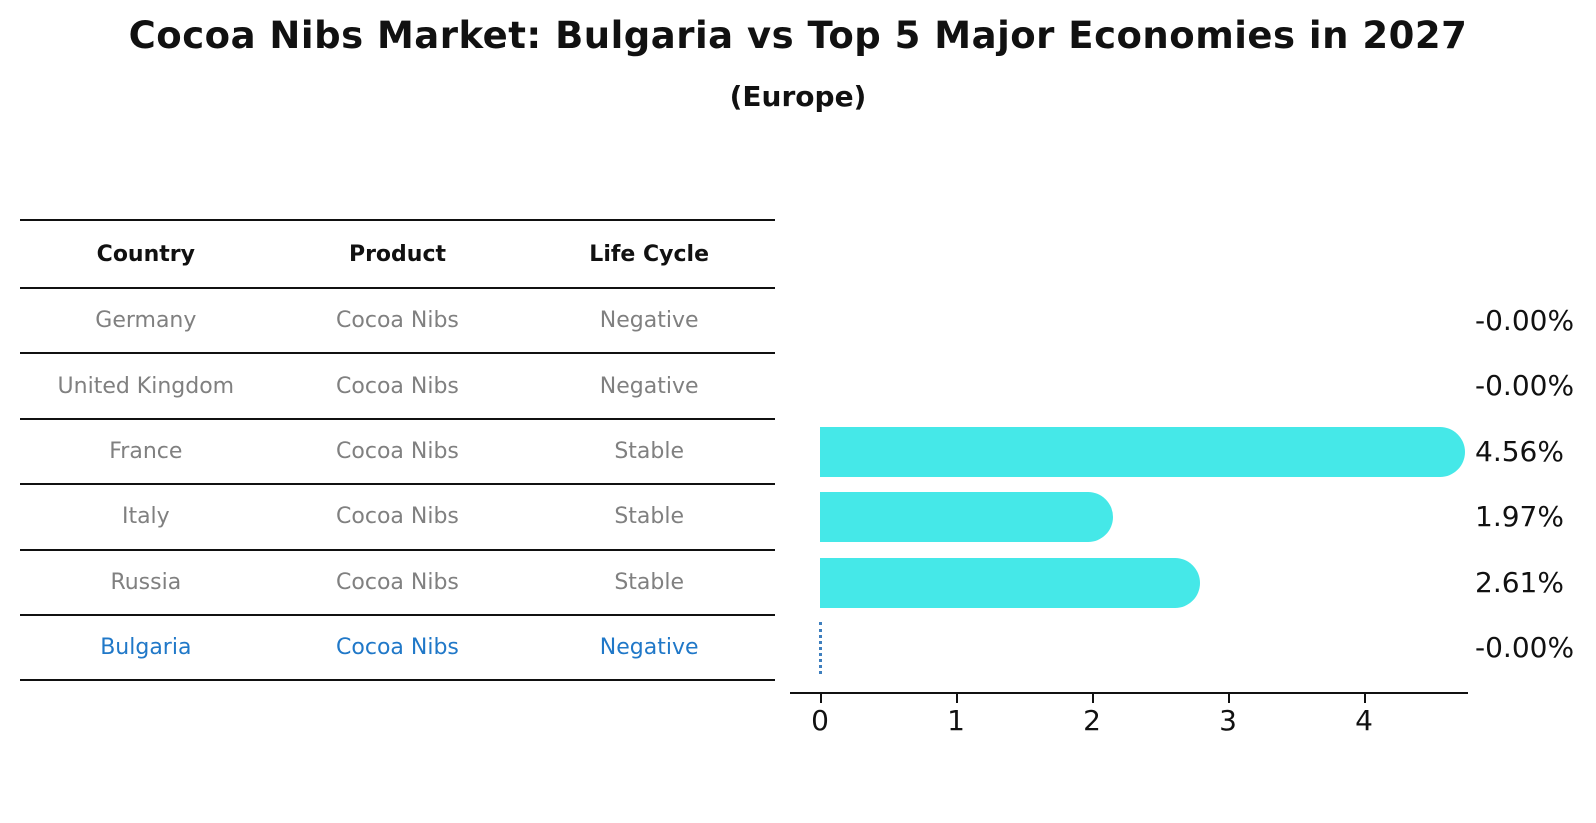 The image size is (1596, 823). What do you see at coordinates (146, 582) in the screenshot?
I see `cell-country: Russia` at bounding box center [146, 582].